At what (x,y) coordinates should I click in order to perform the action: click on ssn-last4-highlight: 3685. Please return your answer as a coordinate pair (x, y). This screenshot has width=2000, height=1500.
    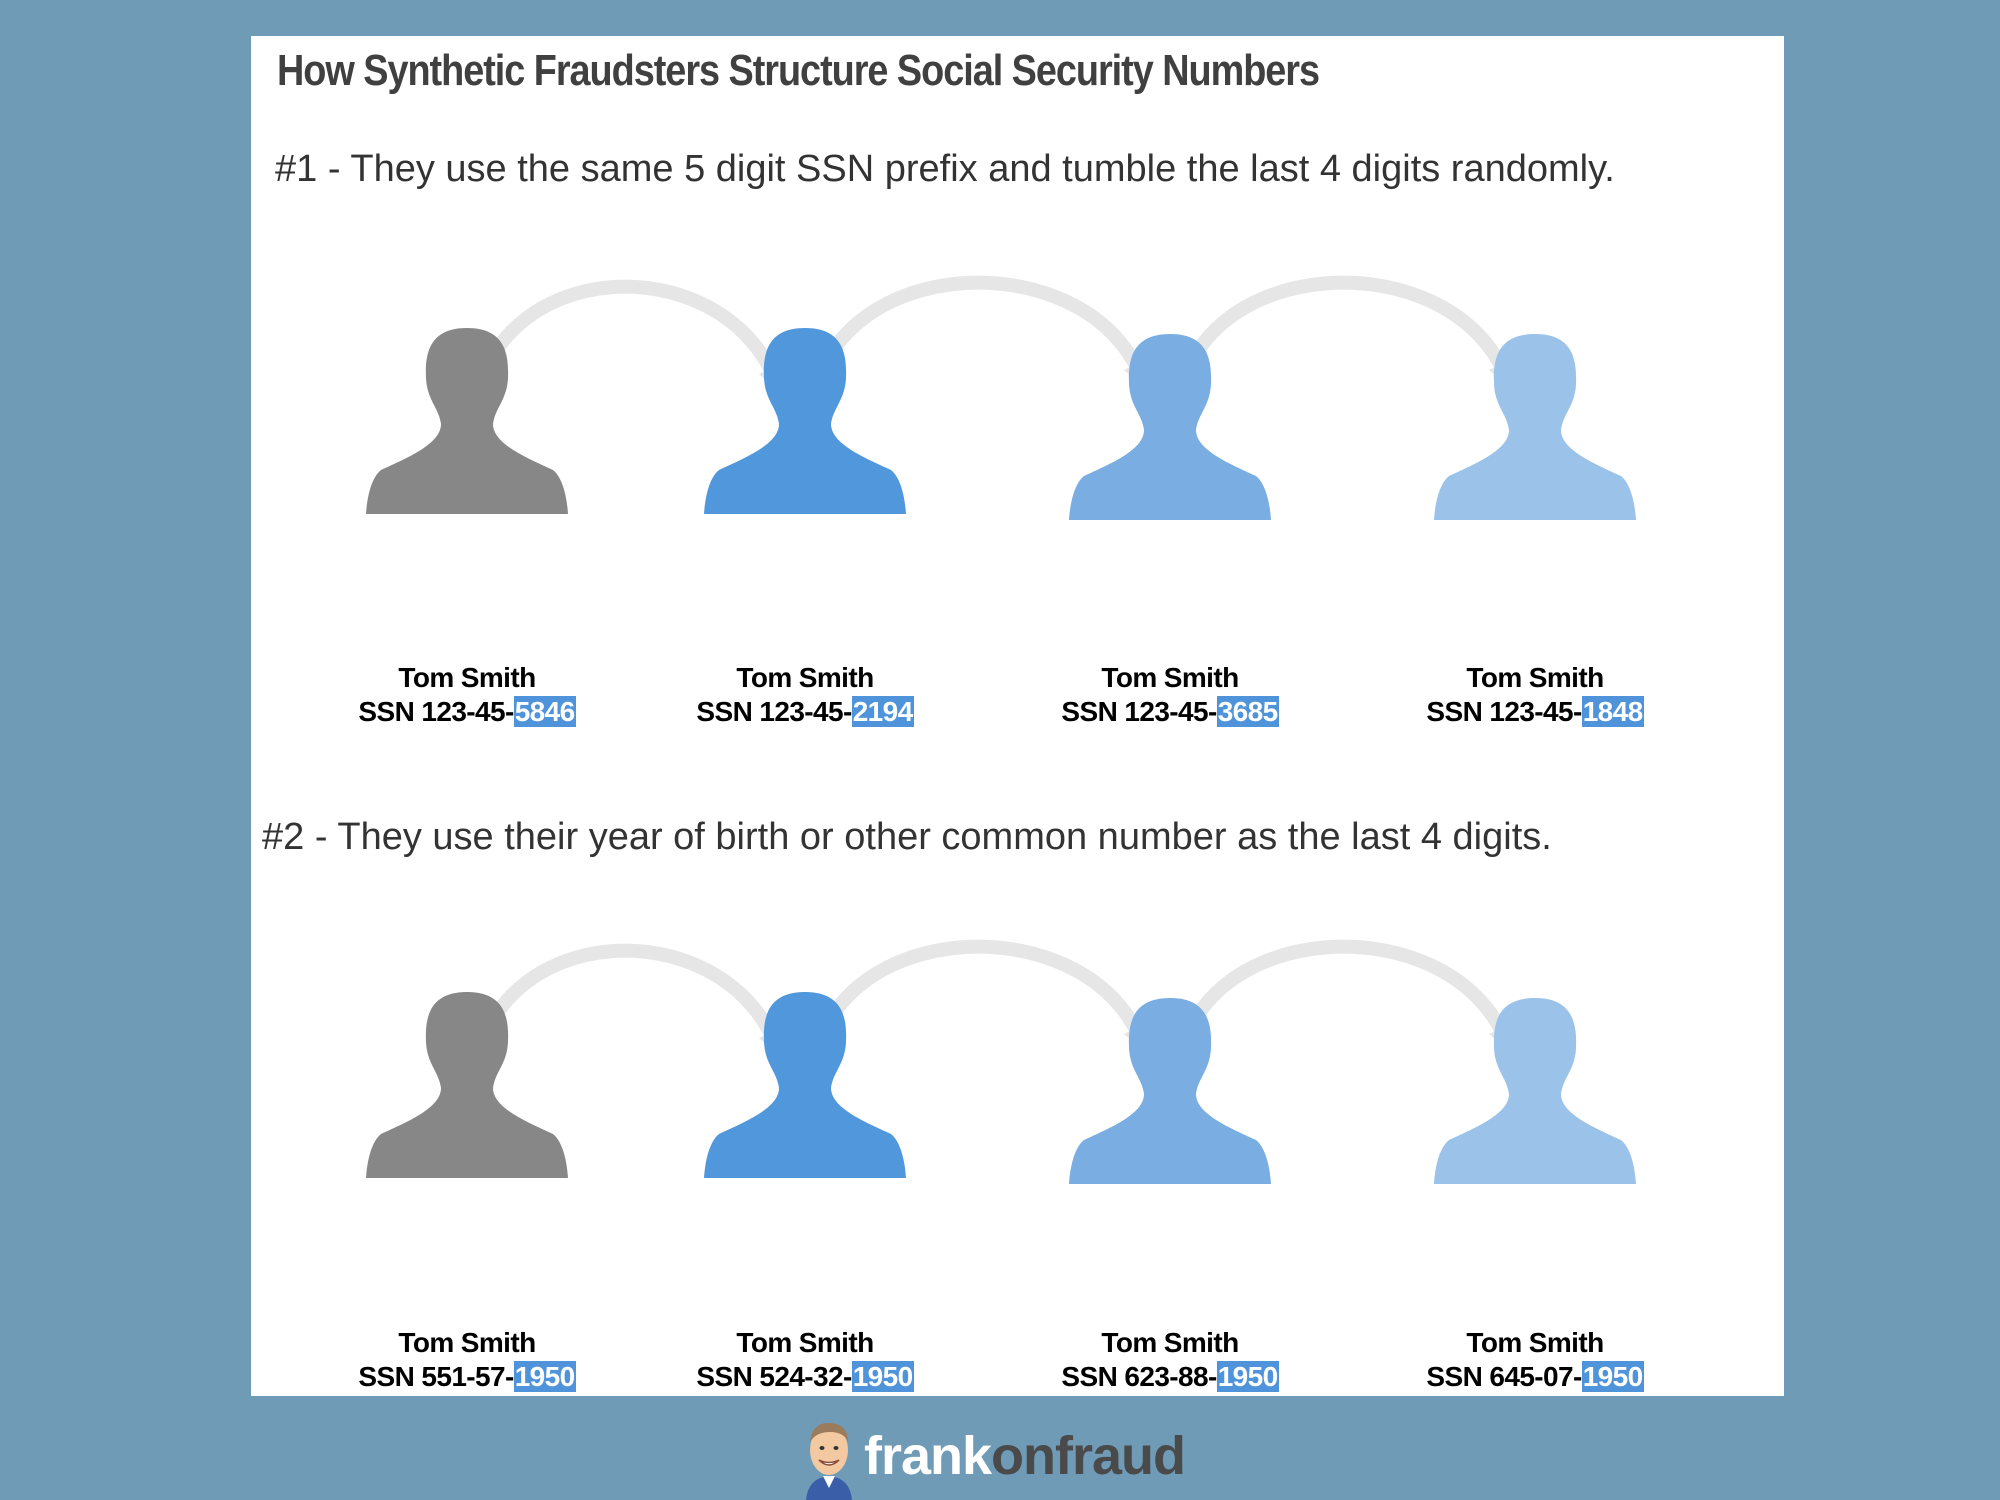
    Looking at the image, I should click on (1247, 711).